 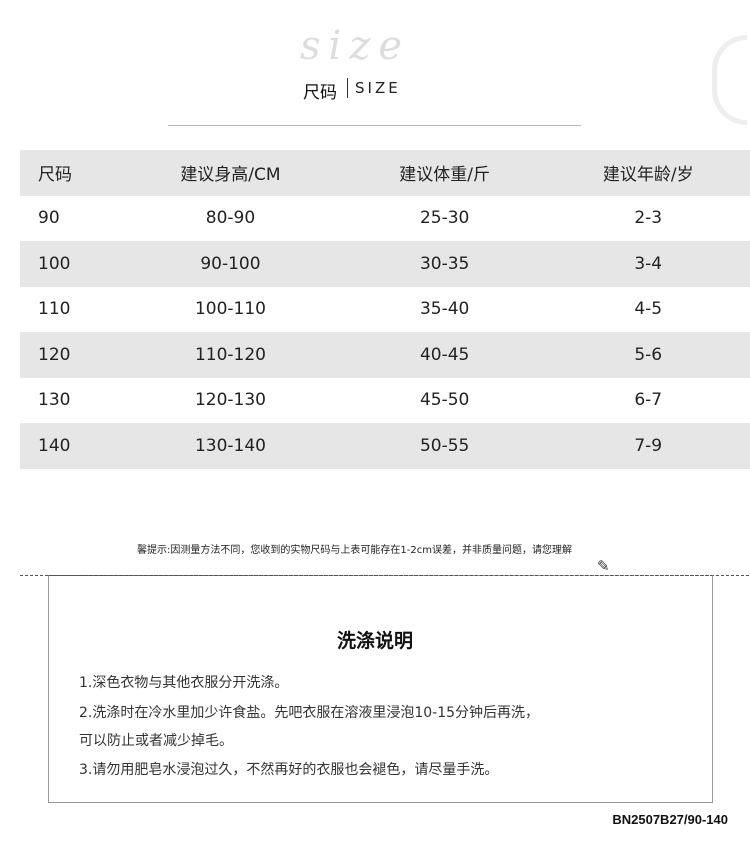 What do you see at coordinates (49, 218) in the screenshot?
I see `table-cell: 90` at bounding box center [49, 218].